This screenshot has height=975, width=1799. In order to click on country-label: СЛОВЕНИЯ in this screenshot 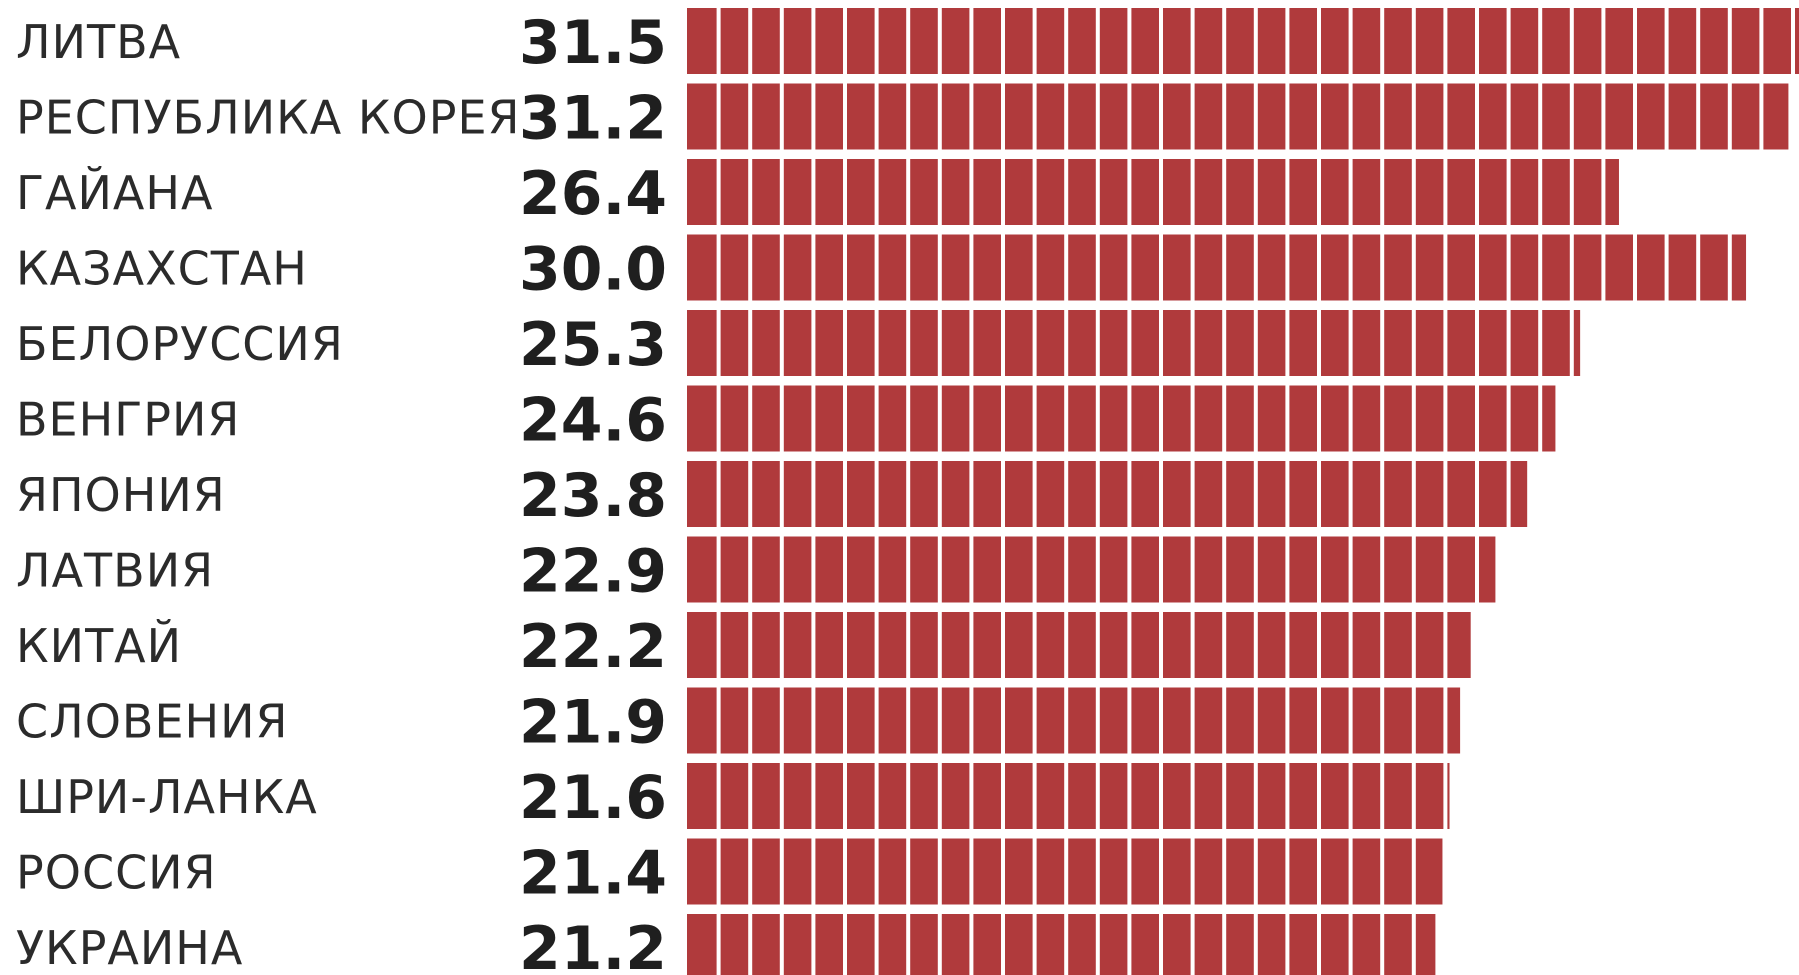, I will do `click(152, 722)`.